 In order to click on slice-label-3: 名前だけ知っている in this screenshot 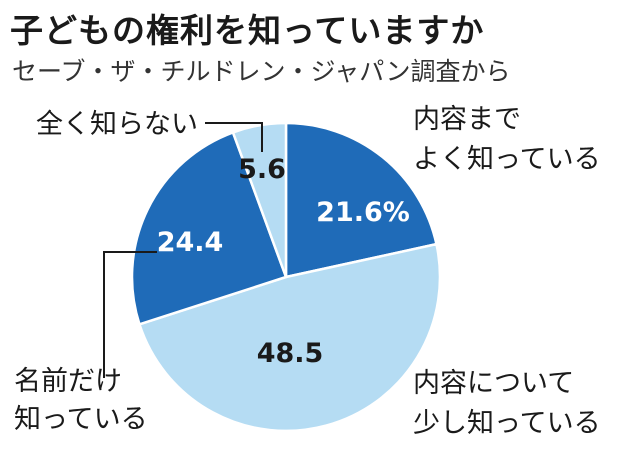, I will do `click(81, 400)`.